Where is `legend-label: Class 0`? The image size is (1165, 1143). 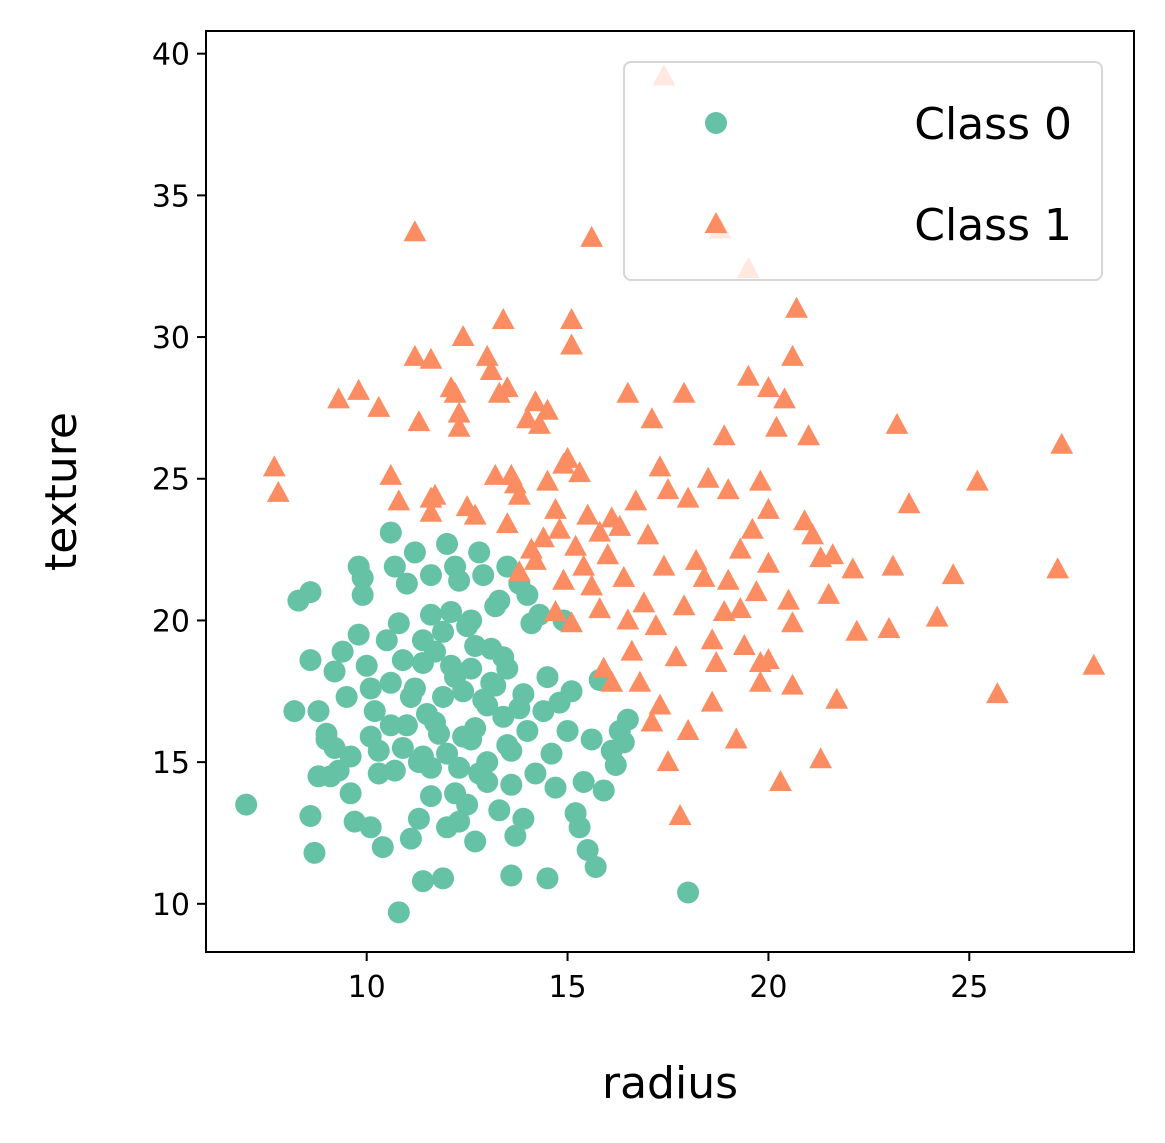
legend-label: Class 0 is located at coordinates (993, 124).